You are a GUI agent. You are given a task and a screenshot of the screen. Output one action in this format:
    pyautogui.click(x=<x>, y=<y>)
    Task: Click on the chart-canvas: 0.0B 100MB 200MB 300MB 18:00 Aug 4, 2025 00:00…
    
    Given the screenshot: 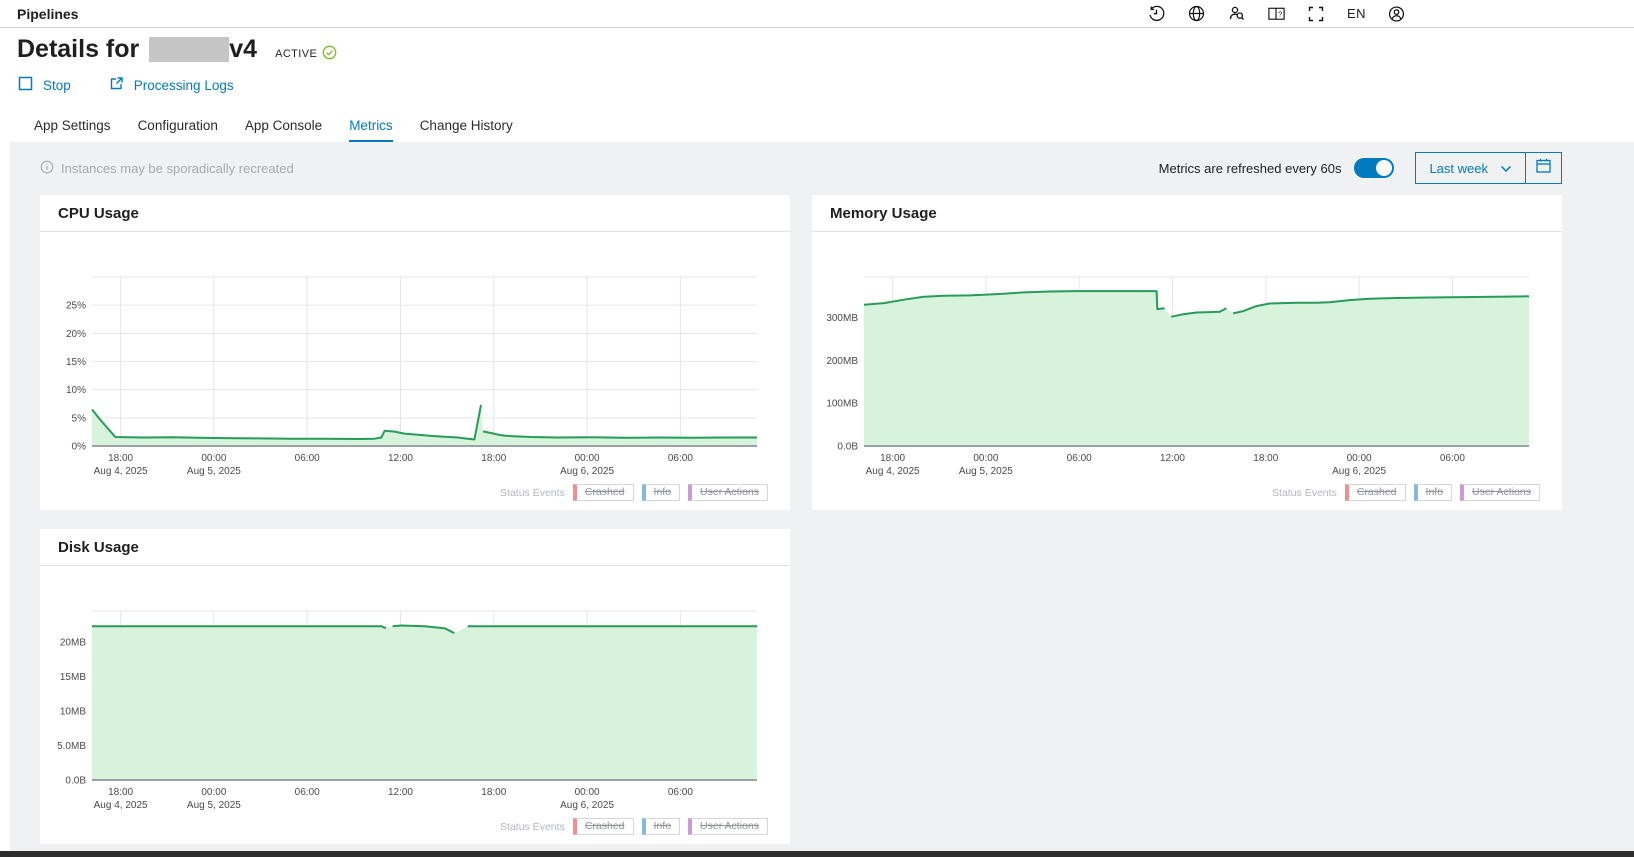 What is the action you would take?
    pyautogui.click(x=1178, y=376)
    